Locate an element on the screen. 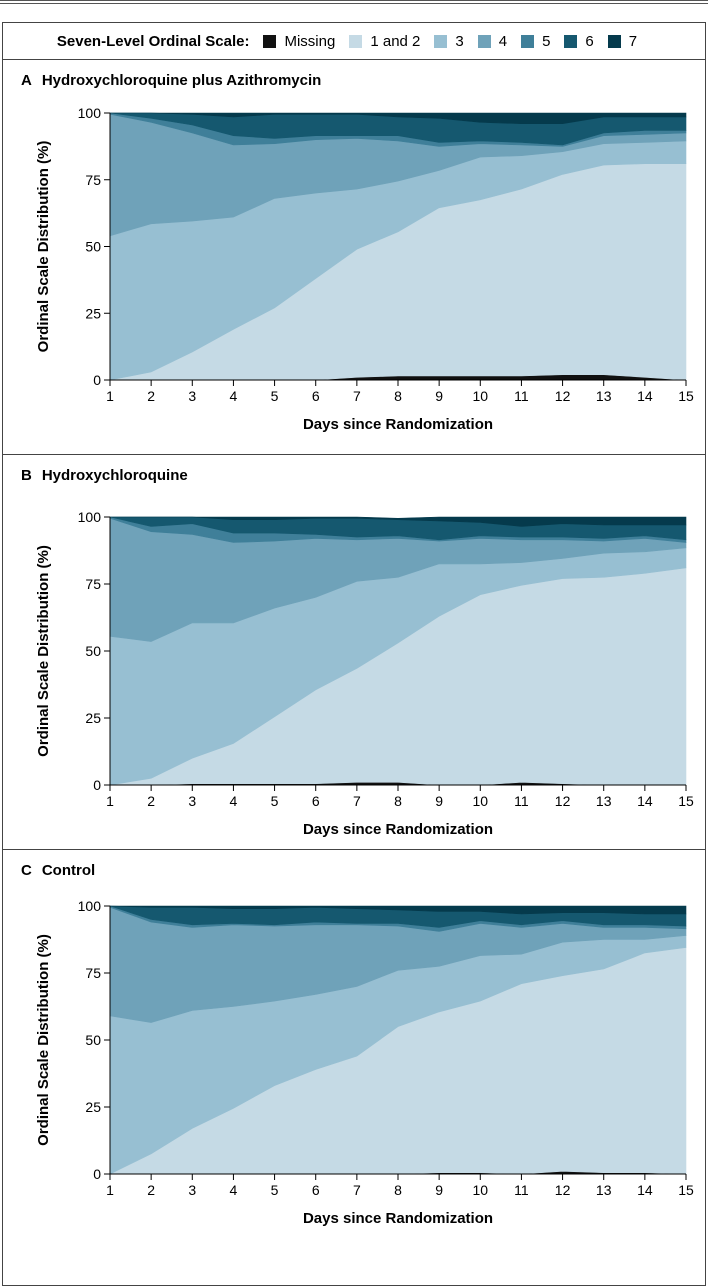 This screenshot has height=1286, width=708. legend-item-5: 5 is located at coordinates (535, 41).